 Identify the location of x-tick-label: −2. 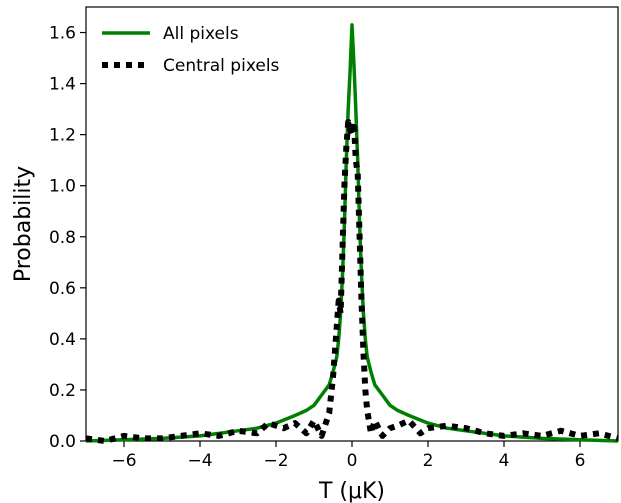
(275, 461).